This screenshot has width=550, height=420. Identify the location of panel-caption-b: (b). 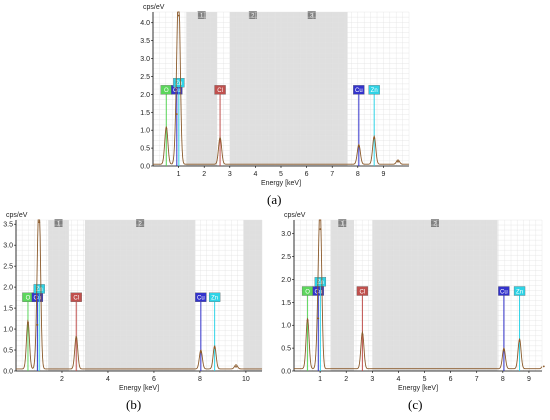
(134, 404).